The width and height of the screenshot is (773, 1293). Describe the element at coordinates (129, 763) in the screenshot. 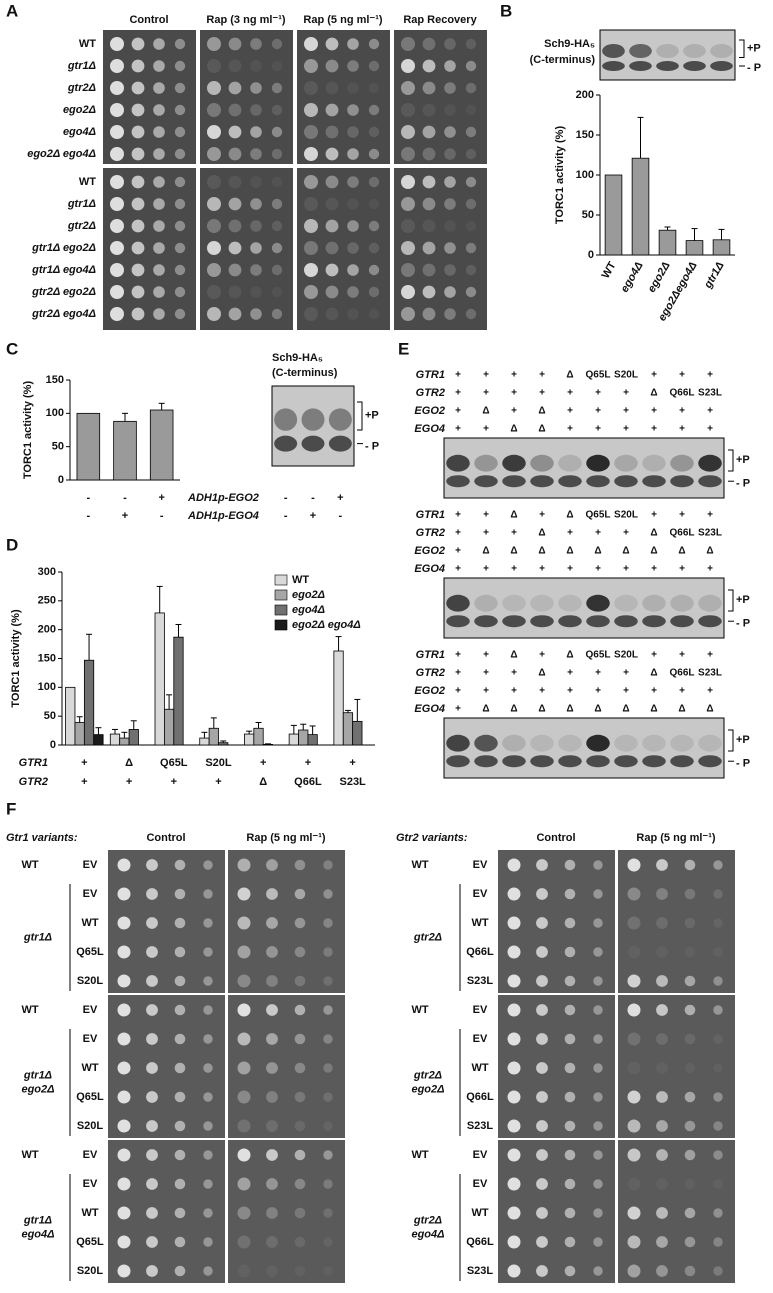

I see `condition-value: Δ` at that location.